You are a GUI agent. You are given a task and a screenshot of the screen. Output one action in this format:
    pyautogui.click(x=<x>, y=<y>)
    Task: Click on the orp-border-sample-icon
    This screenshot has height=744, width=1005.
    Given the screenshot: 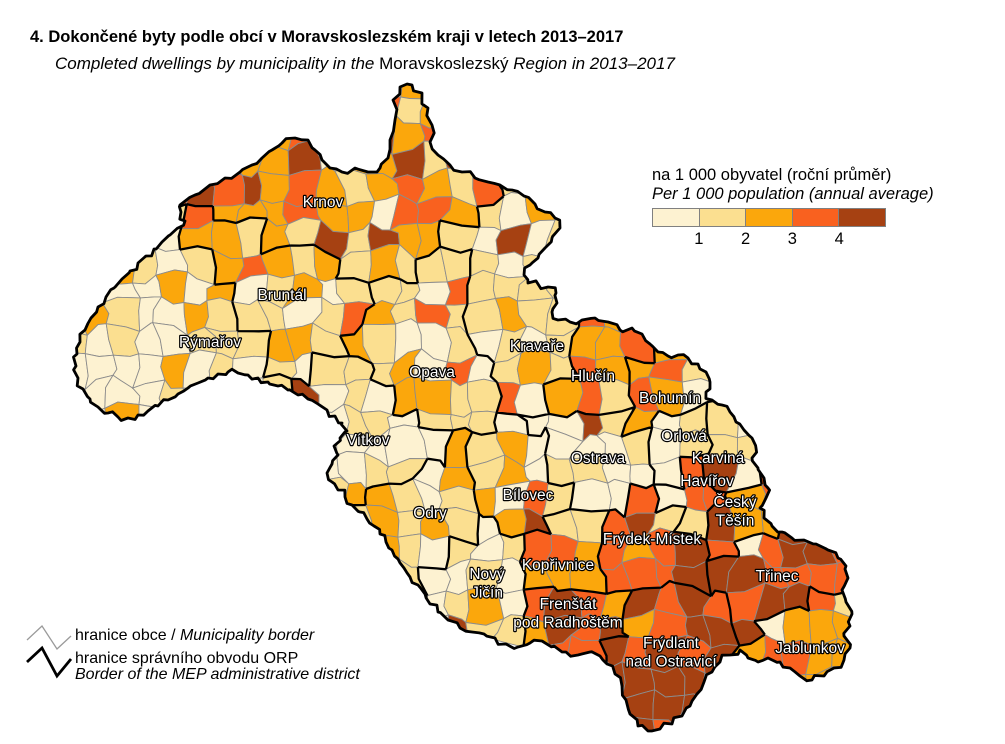 What is the action you would take?
    pyautogui.click(x=49, y=662)
    